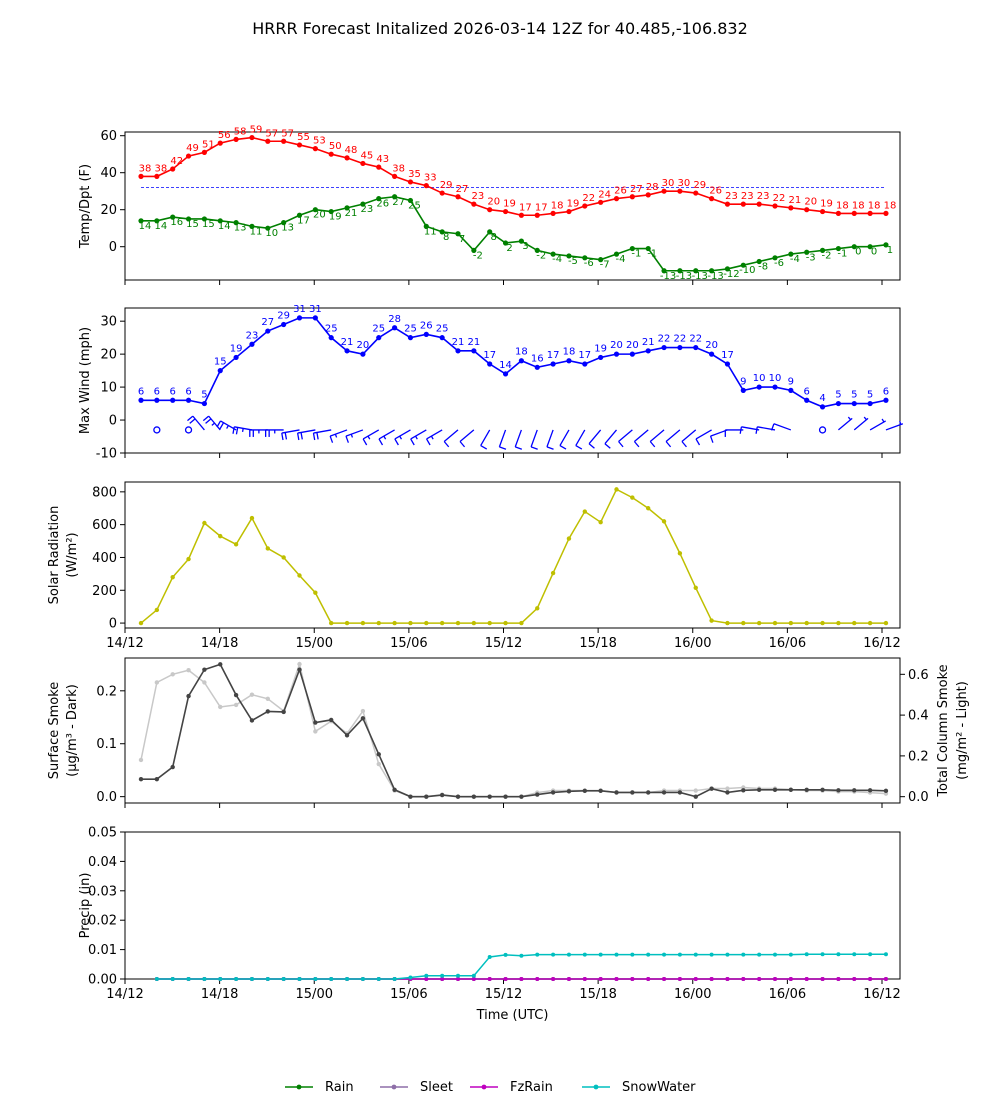 This screenshot has width=1000, height=1100. What do you see at coordinates (410, 329) in the screenshot?
I see `wind-data-label: 25` at bounding box center [410, 329].